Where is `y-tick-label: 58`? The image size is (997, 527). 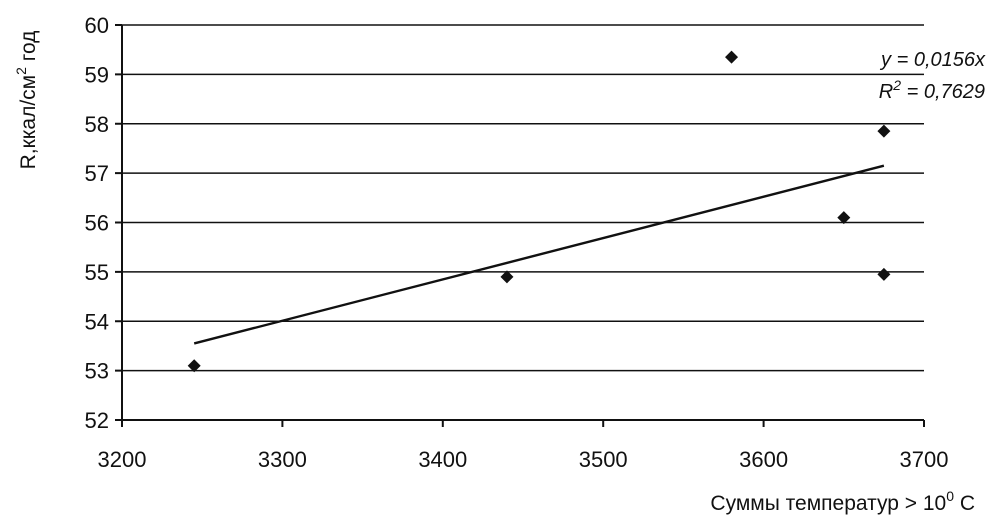 y-tick-label: 58 is located at coordinates (97, 124).